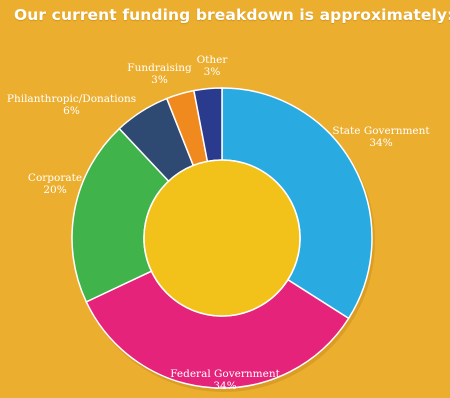 This screenshot has height=398, width=450. I want to click on slice-name-corporate: Corporate, so click(55, 178).